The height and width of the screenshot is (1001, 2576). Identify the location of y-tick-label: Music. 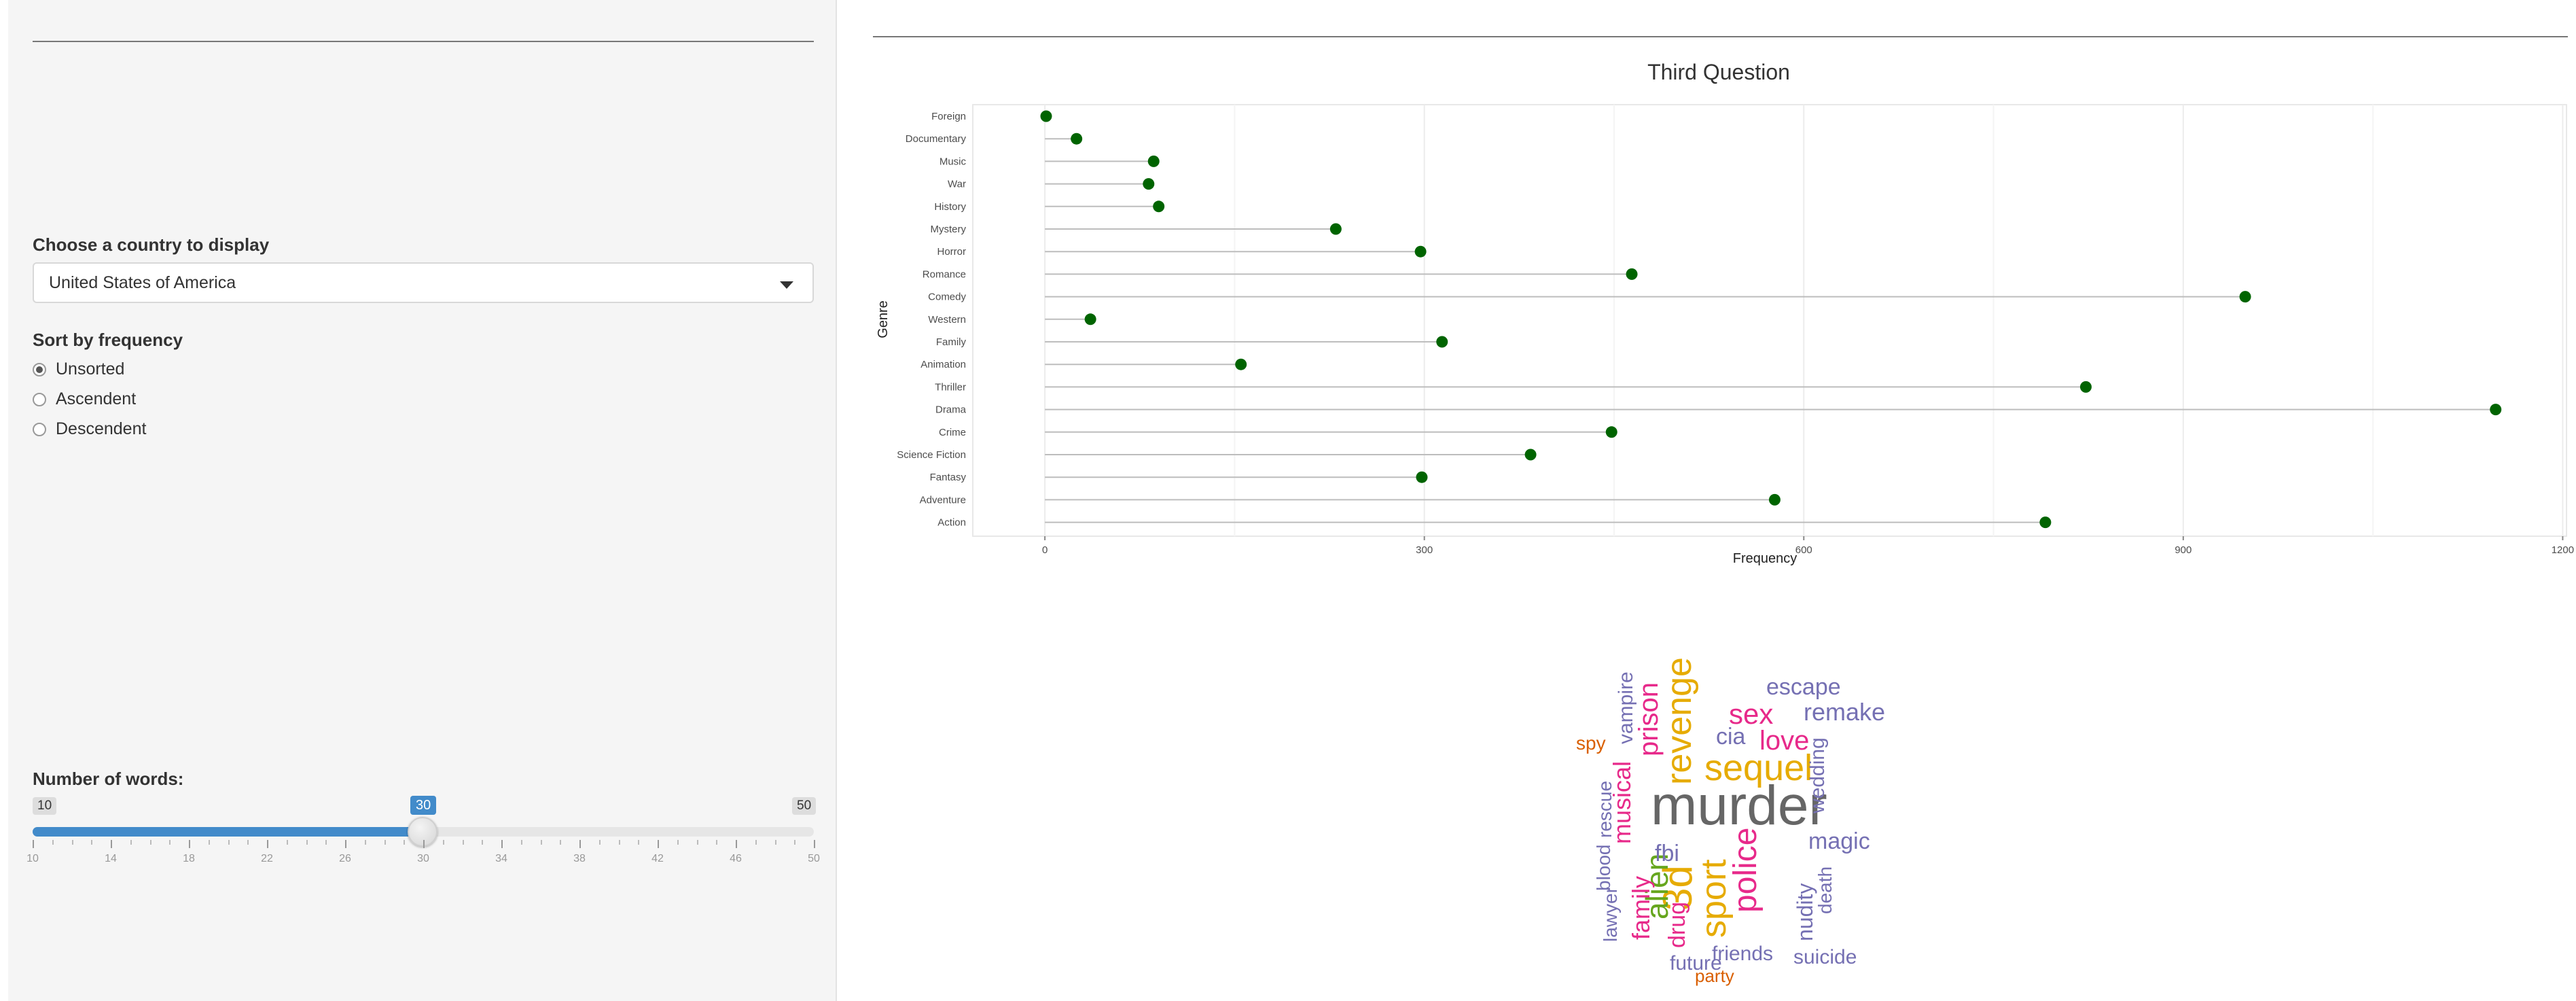
(954, 161).